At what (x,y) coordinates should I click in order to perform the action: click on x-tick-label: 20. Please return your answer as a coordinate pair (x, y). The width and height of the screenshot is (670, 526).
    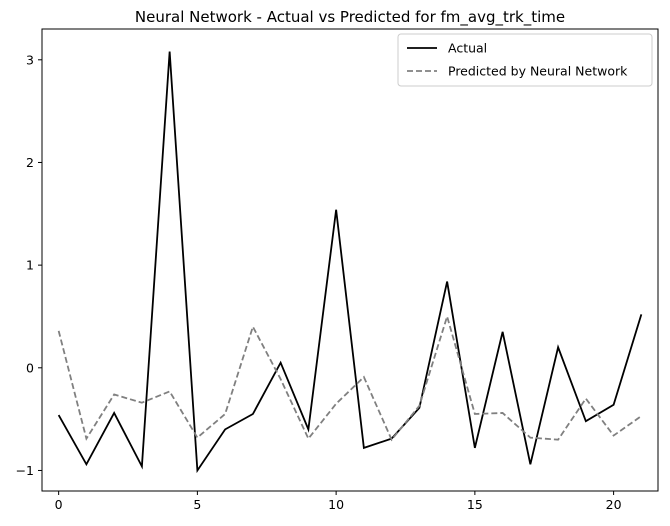
    Looking at the image, I should click on (614, 504).